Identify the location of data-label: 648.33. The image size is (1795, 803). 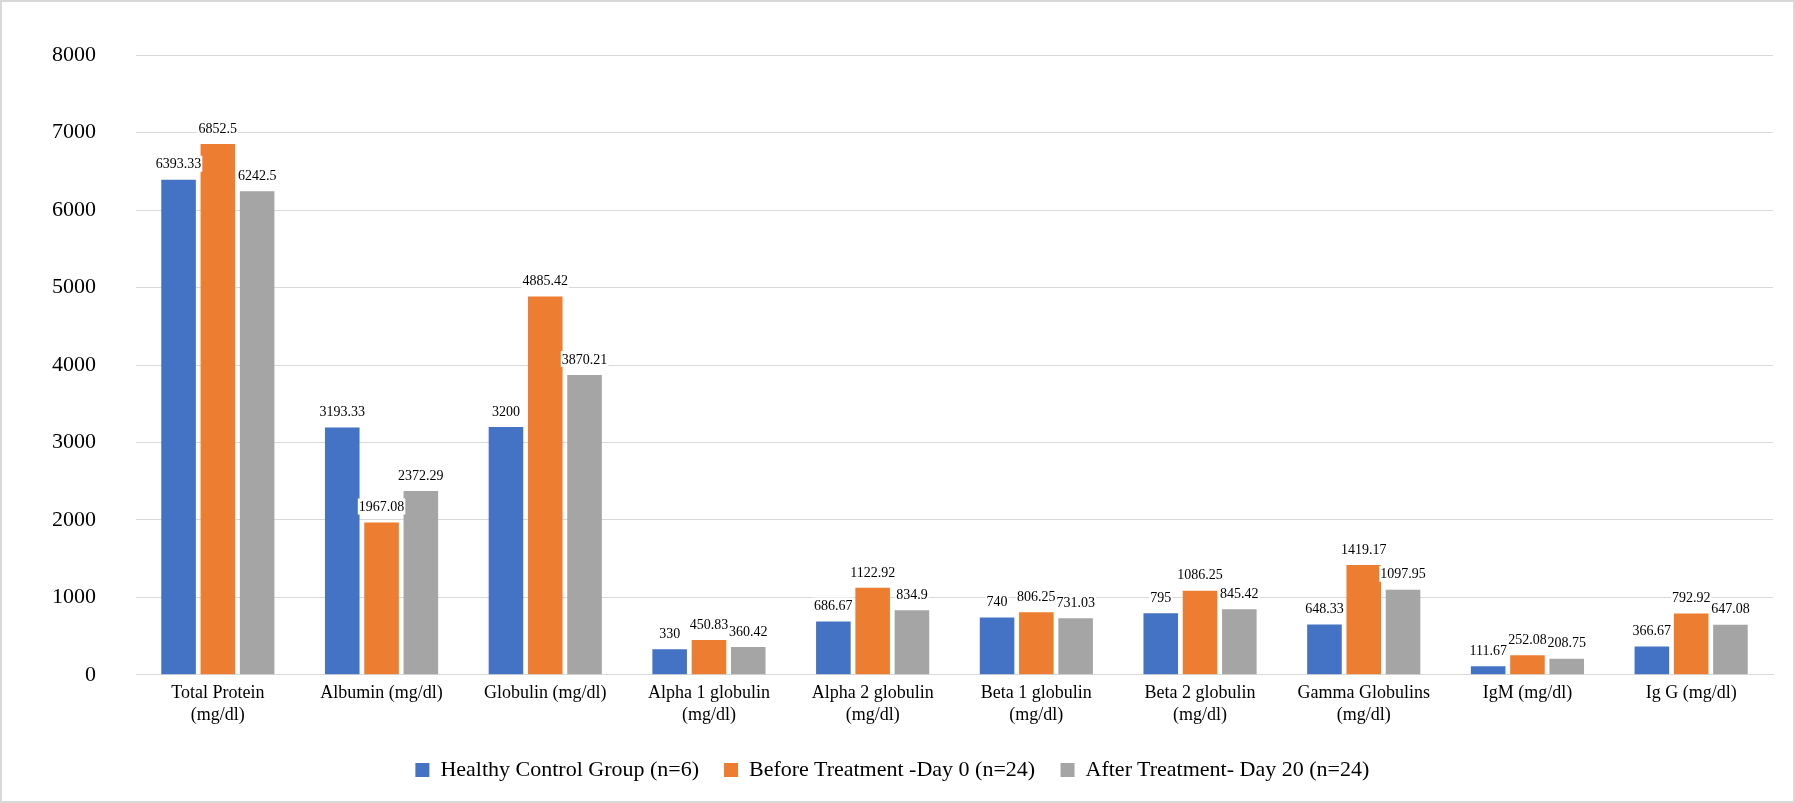
(1324, 609).